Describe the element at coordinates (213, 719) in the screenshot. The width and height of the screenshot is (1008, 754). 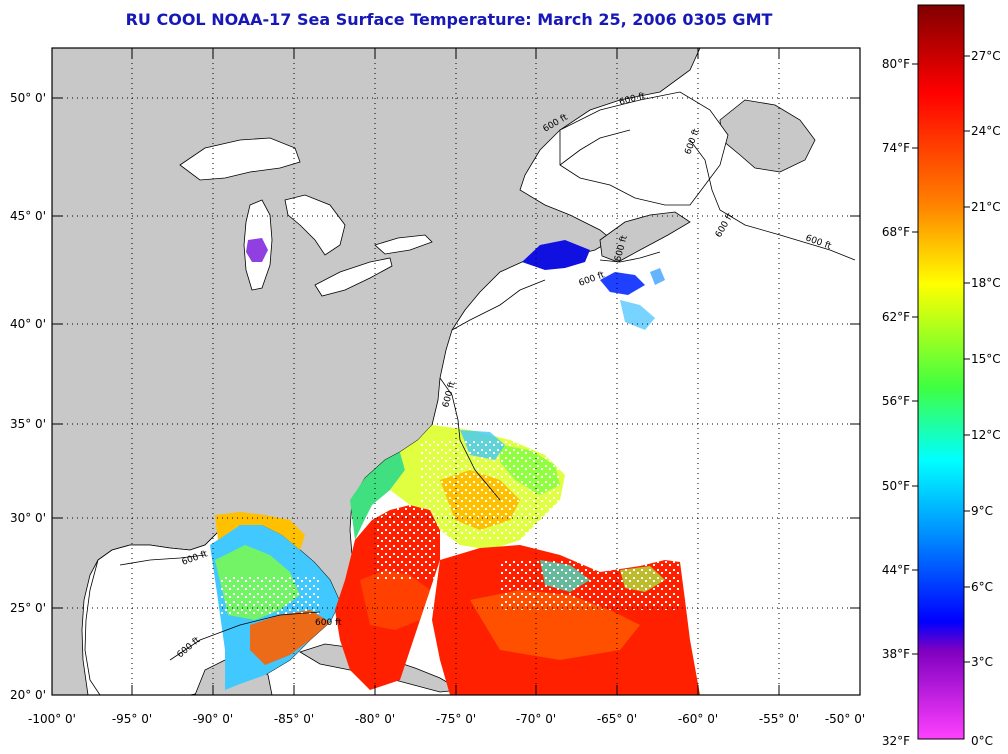
I see `lon-label: -90° 0'` at that location.